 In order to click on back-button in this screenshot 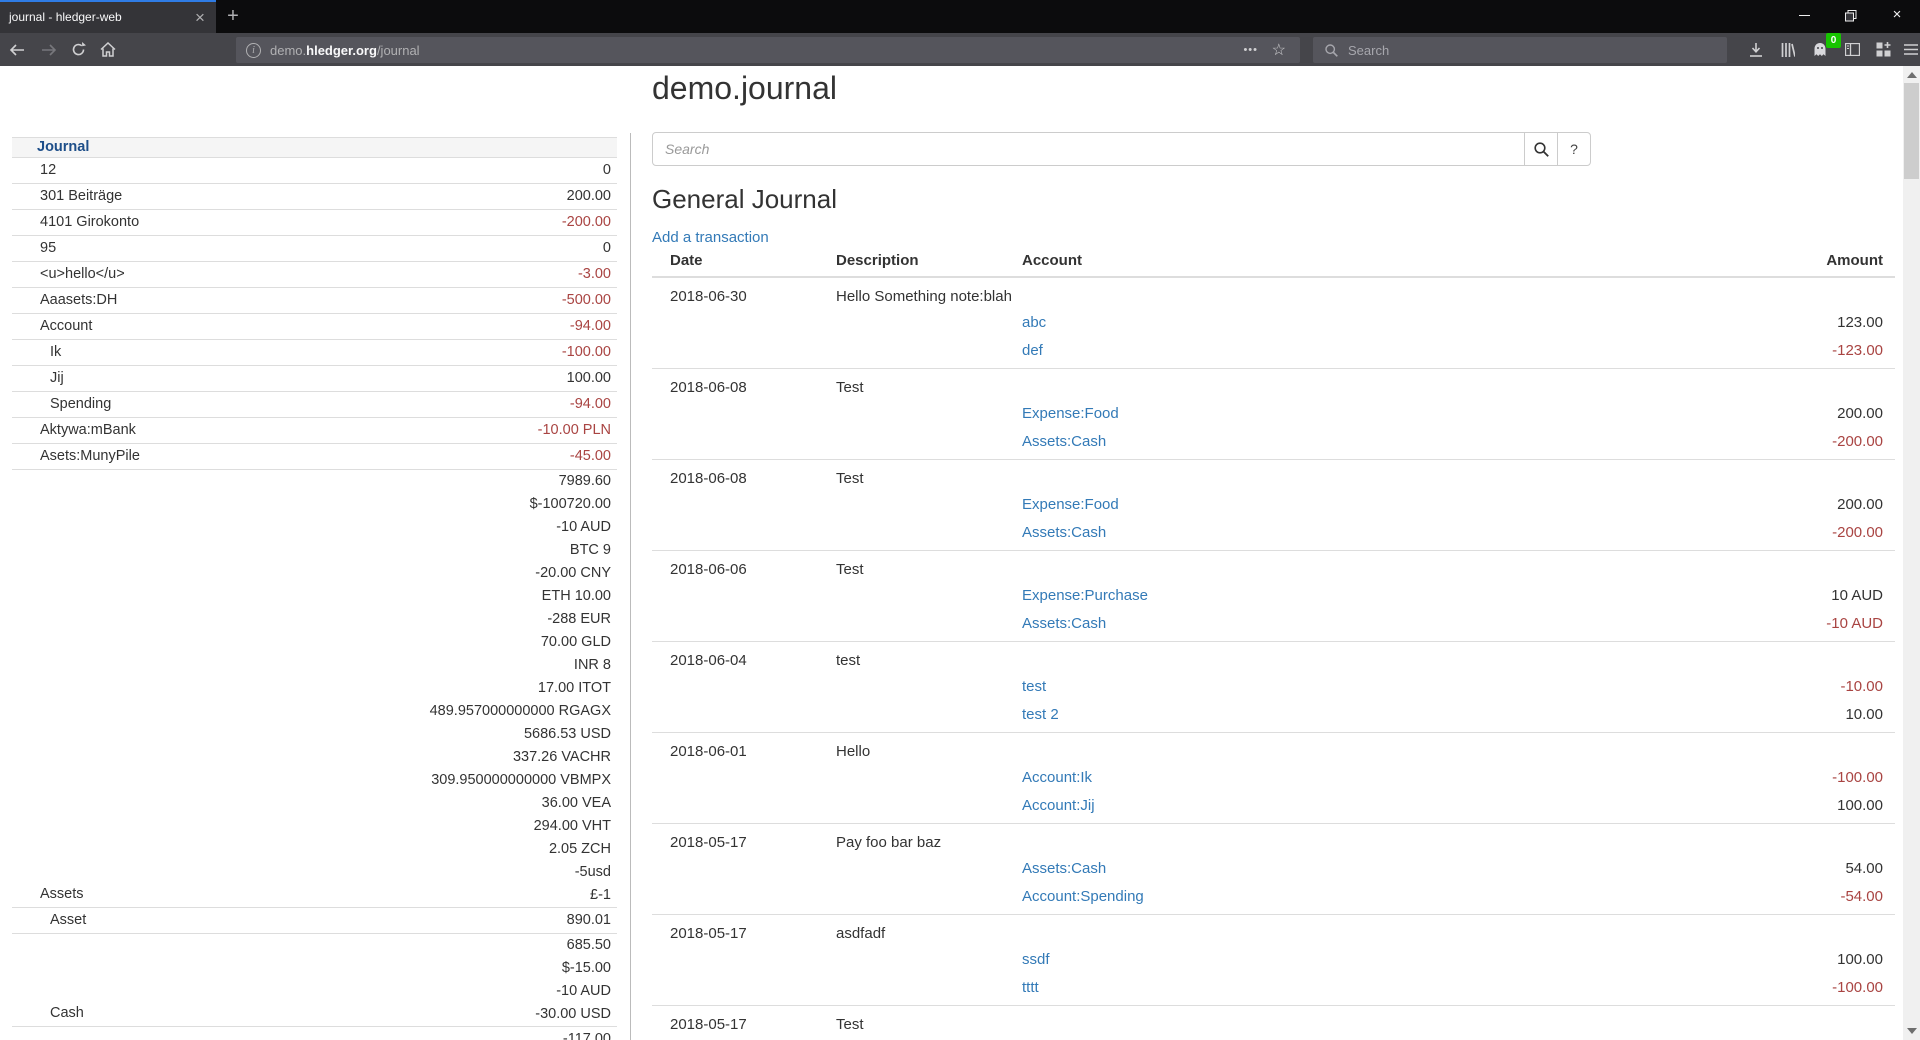, I will do `click(17, 49)`.